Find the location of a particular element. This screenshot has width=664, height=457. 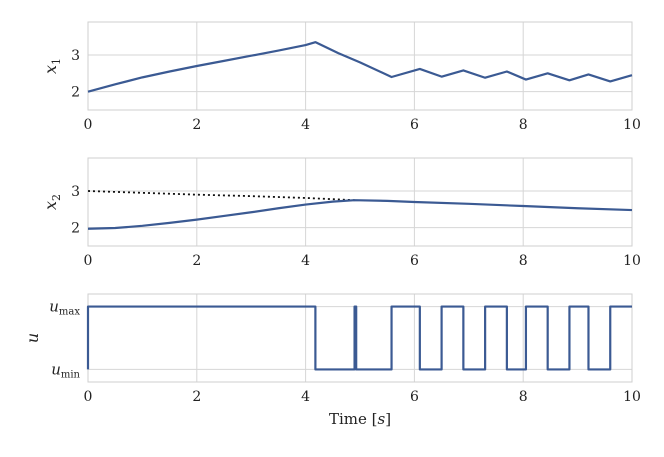

x-axis-label: Time [s] is located at coordinates (360, 419).